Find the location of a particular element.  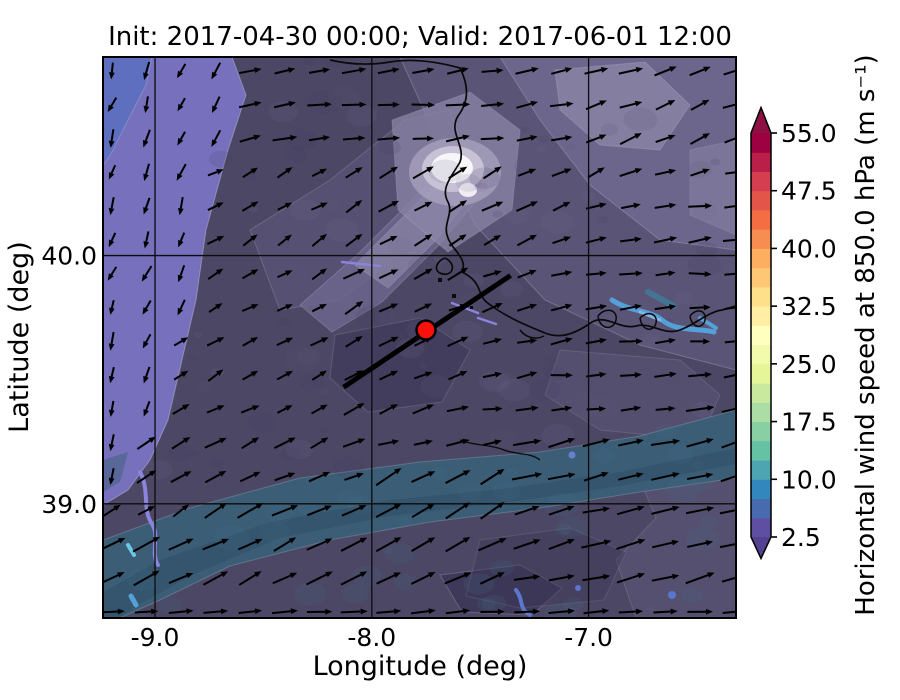

colorbar-tick-label: 10.0 is located at coordinates (809, 479).